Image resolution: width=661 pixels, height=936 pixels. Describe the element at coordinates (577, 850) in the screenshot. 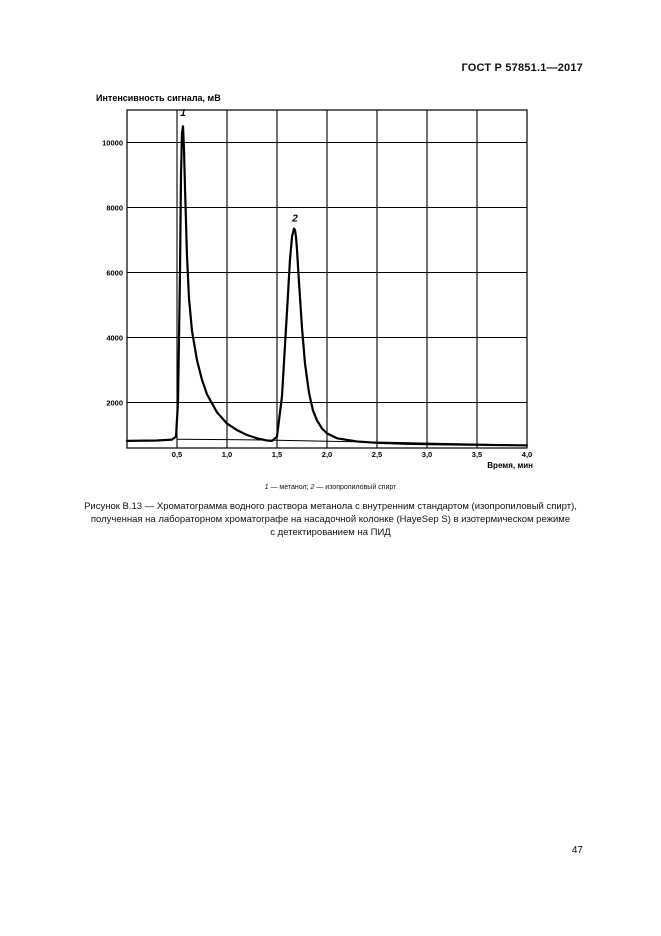

I see `page-number: 47` at that location.